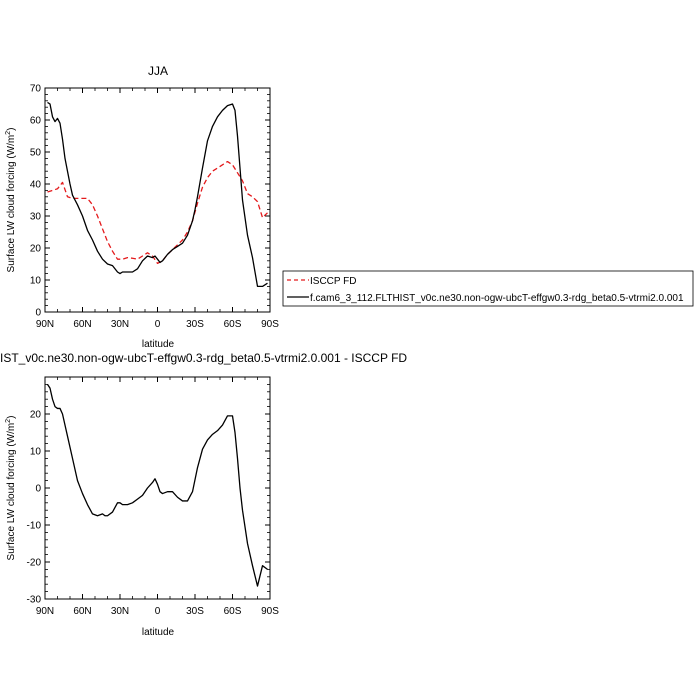 The image size is (700, 700). I want to click on bottom-series-lines, so click(157, 485).